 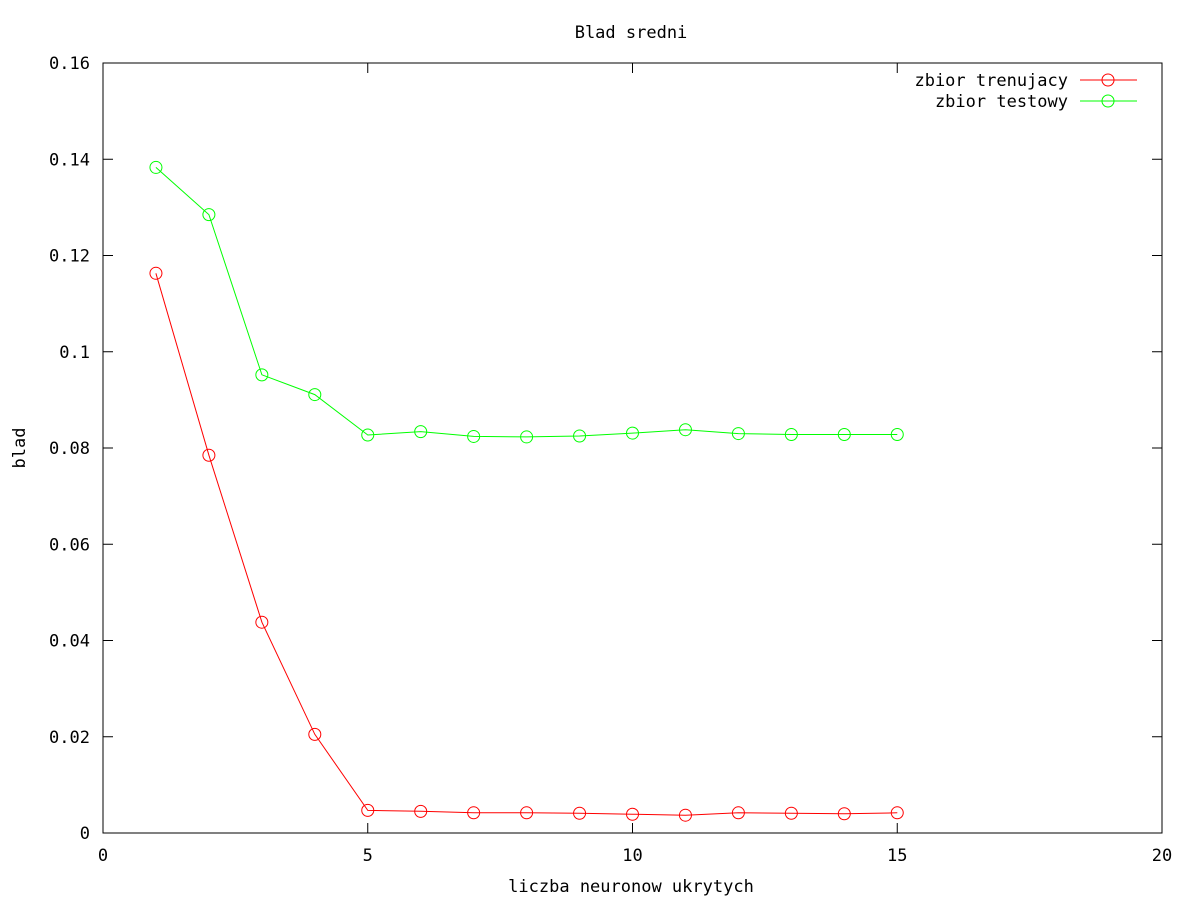 I want to click on x-axis-label: liczba neuronow ukrytych, so click(x=631, y=887).